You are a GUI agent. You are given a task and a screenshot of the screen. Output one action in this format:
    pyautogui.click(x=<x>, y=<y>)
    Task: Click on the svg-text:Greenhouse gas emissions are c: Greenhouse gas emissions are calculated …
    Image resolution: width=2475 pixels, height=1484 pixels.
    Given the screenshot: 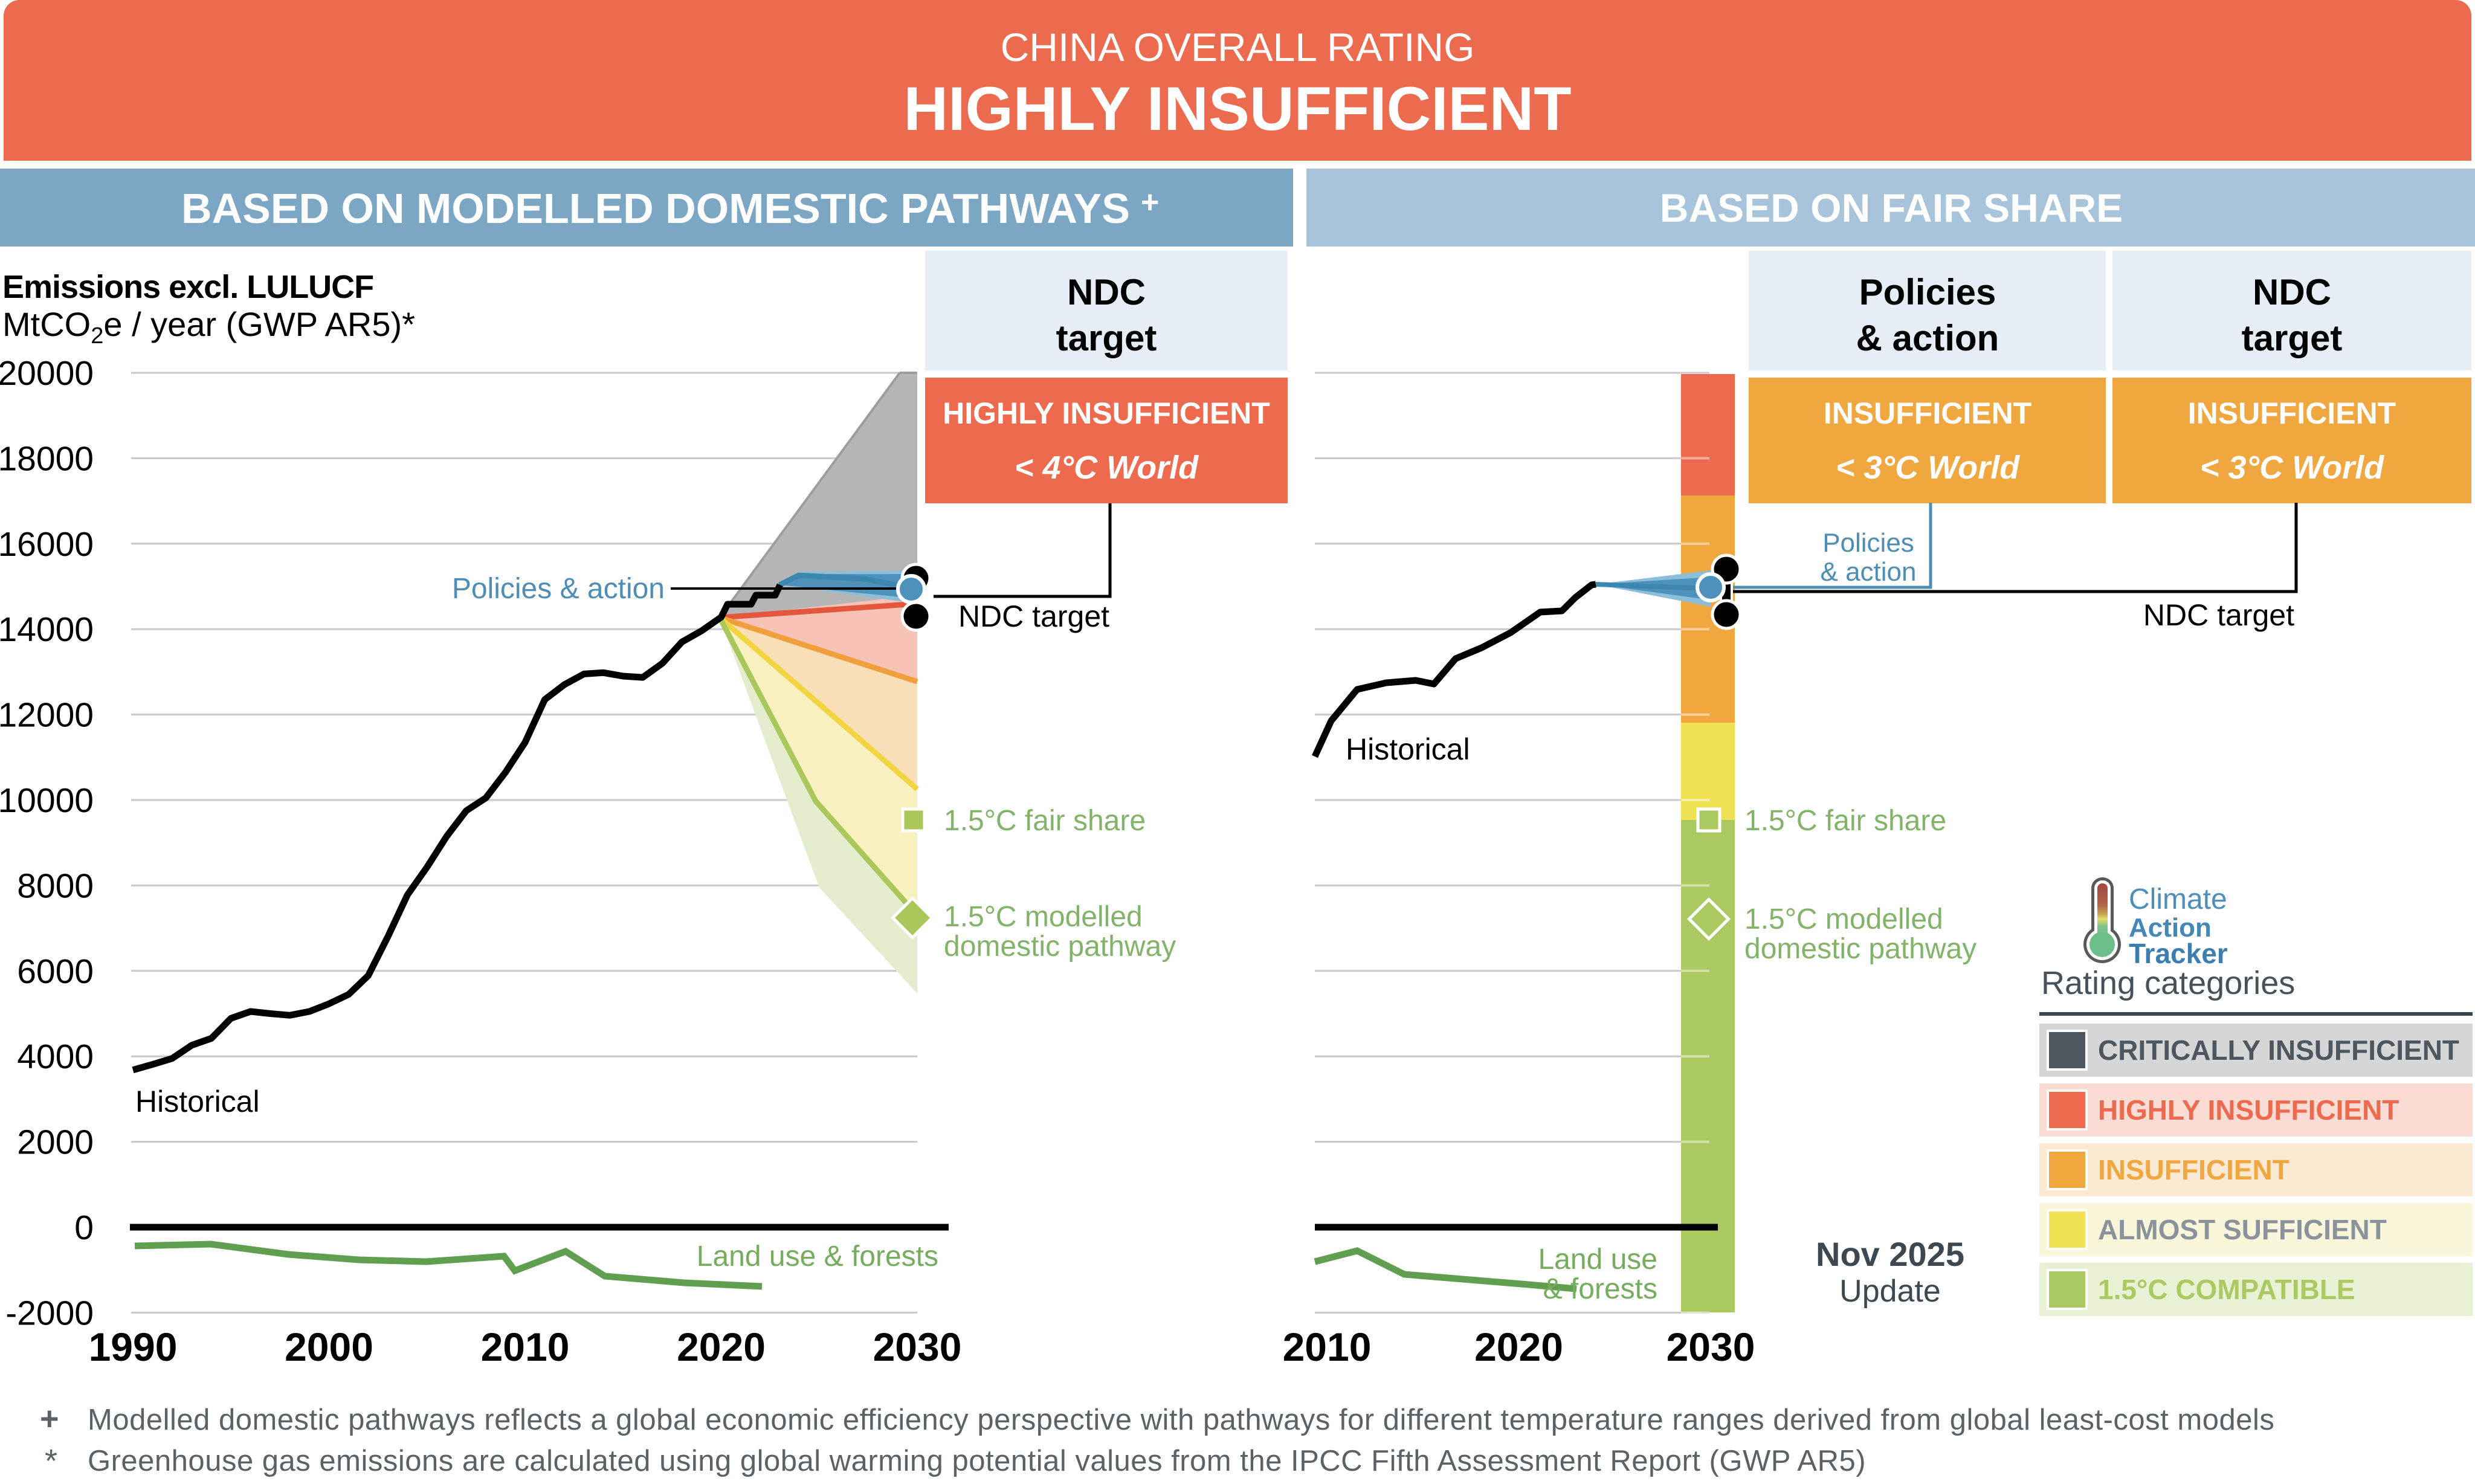 What is the action you would take?
    pyautogui.click(x=977, y=1461)
    